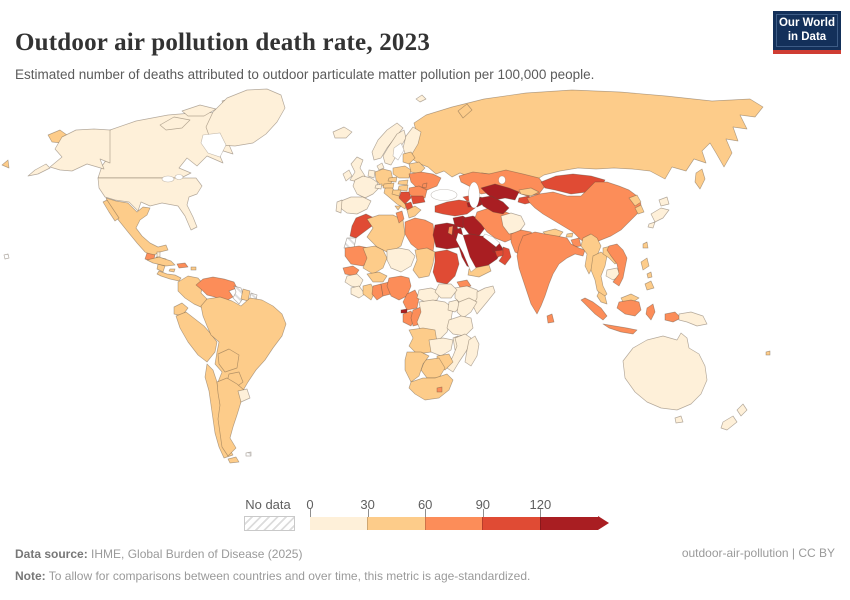 This screenshot has height=600, width=850. Describe the element at coordinates (369, 292) in the screenshot. I see `country-ivory-coast` at that location.